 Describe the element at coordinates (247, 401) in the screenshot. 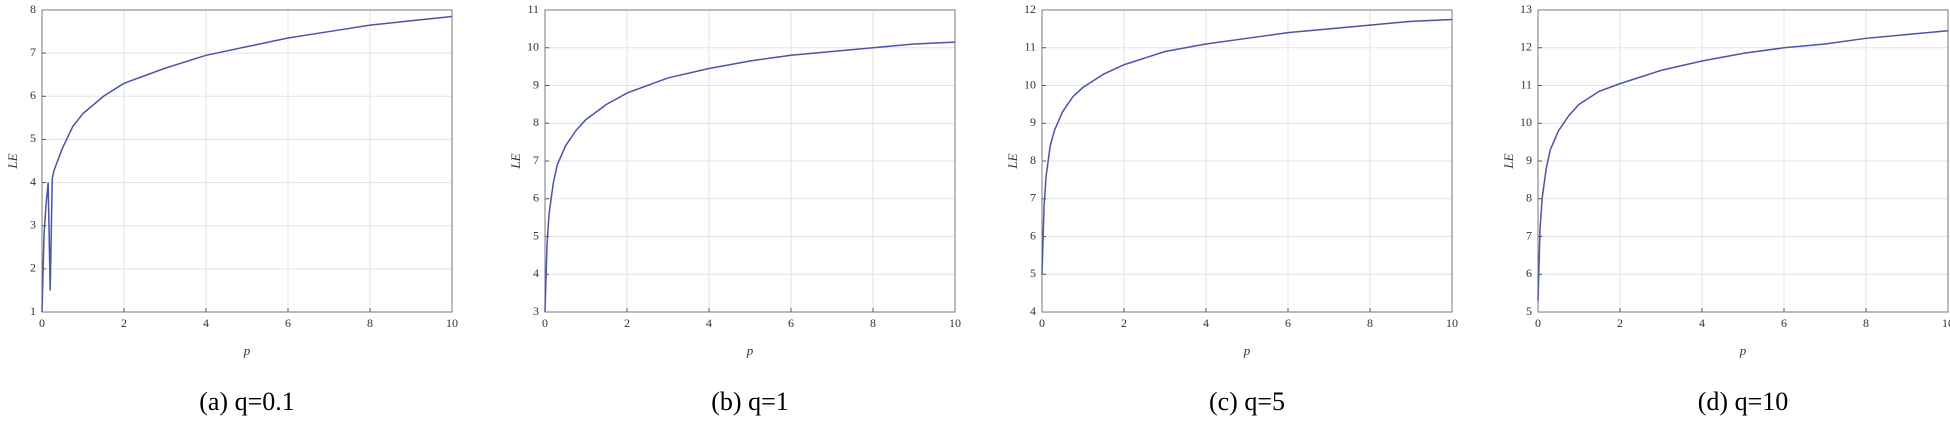

I see `caption: (a) q=0.1` at that location.